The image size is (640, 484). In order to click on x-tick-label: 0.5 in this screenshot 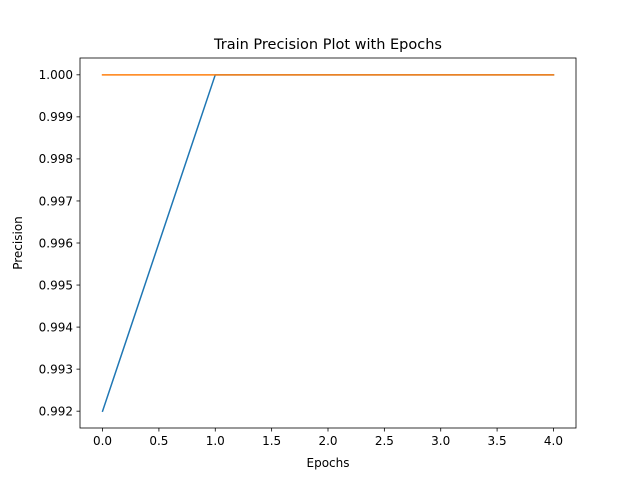, I will do `click(158, 441)`.